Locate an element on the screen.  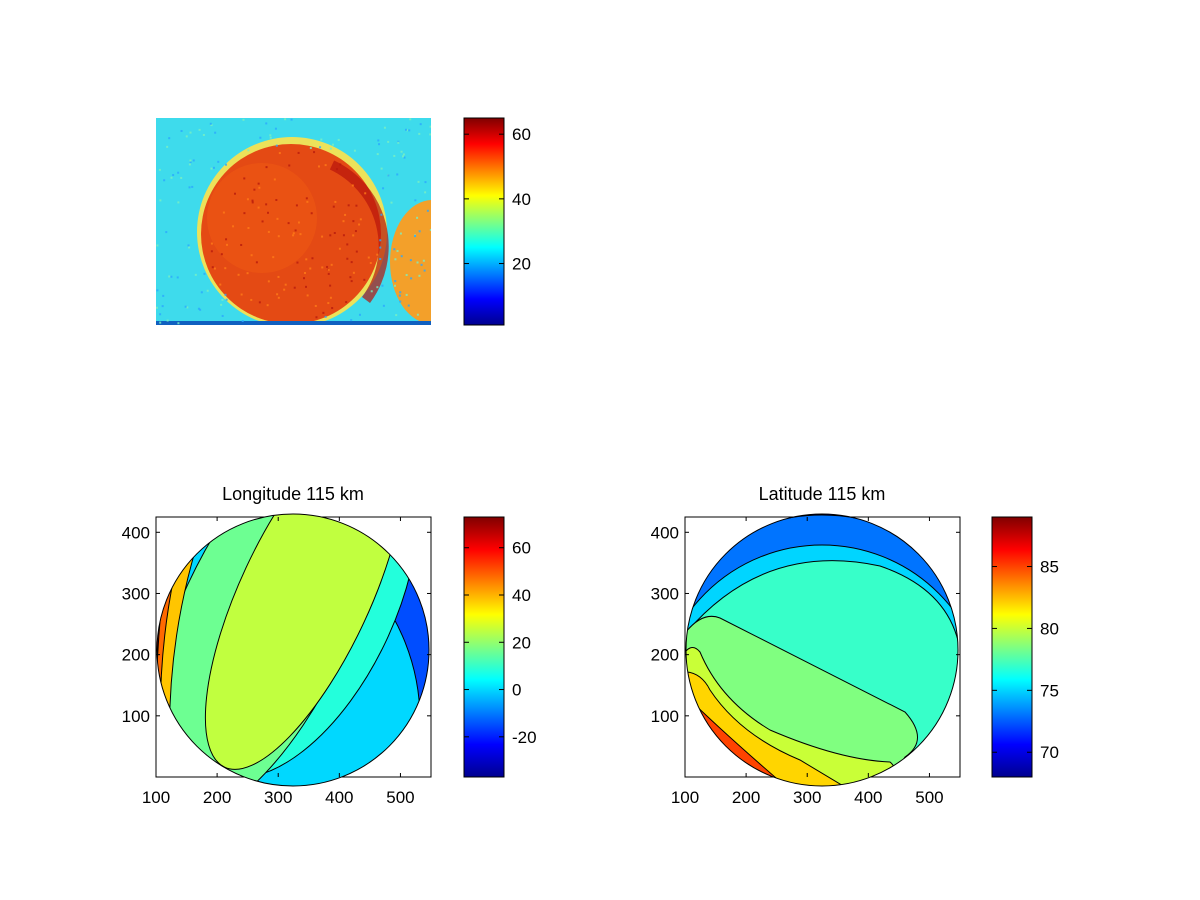
disk-dark-rim is located at coordinates (359, 231).